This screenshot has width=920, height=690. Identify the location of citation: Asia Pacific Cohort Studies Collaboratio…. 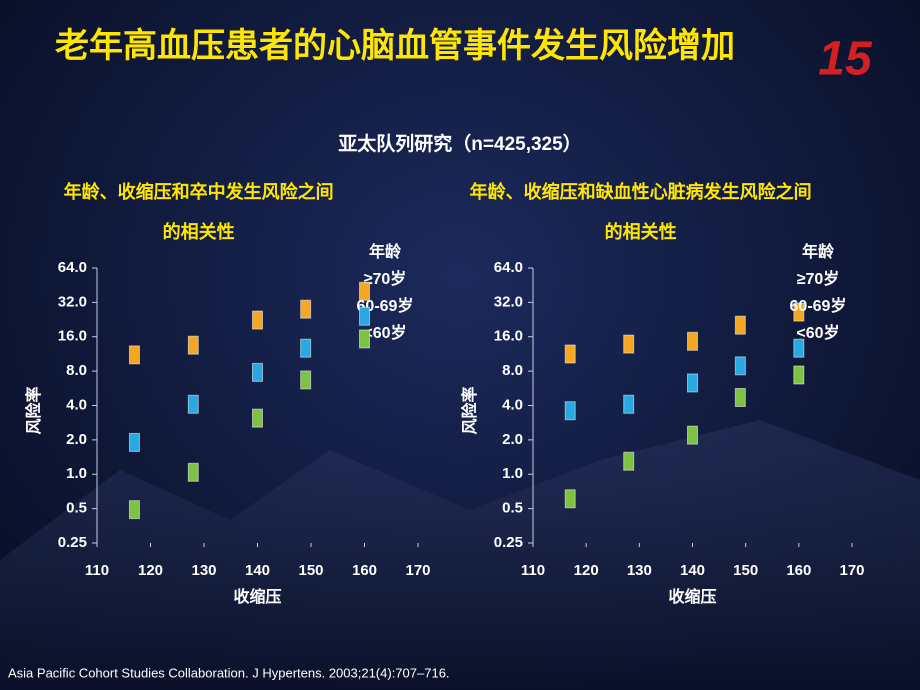
(229, 672).